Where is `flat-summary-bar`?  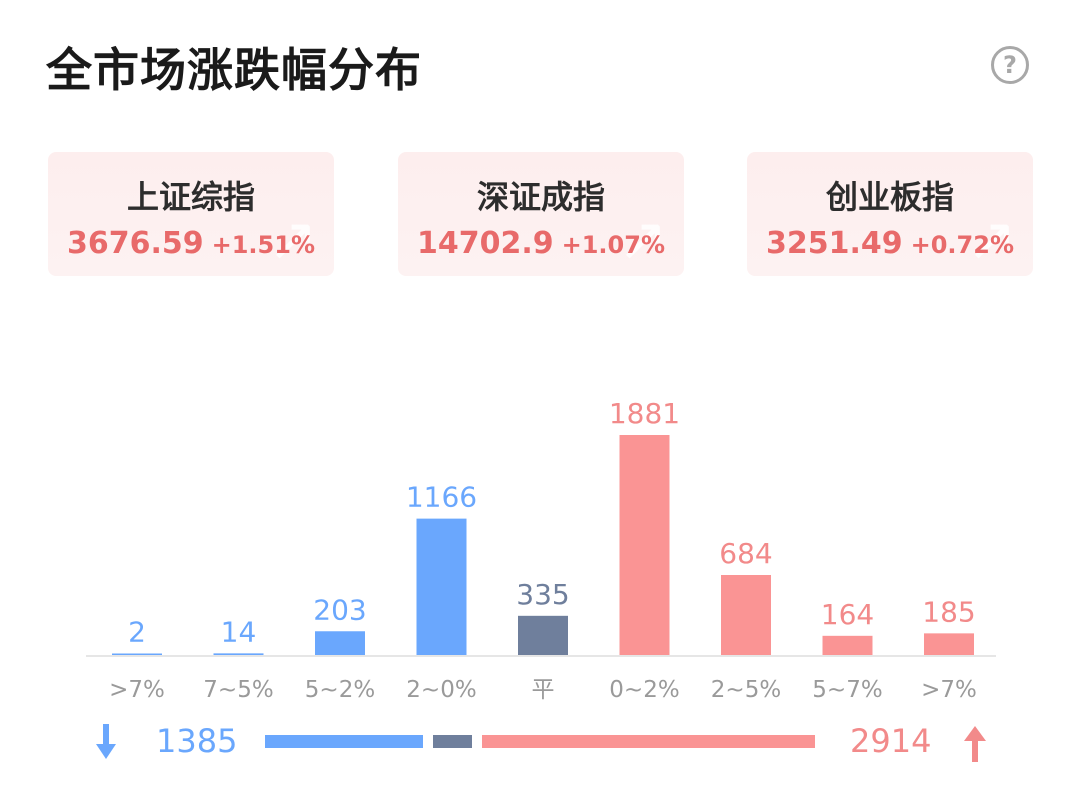
flat-summary-bar is located at coordinates (452, 741).